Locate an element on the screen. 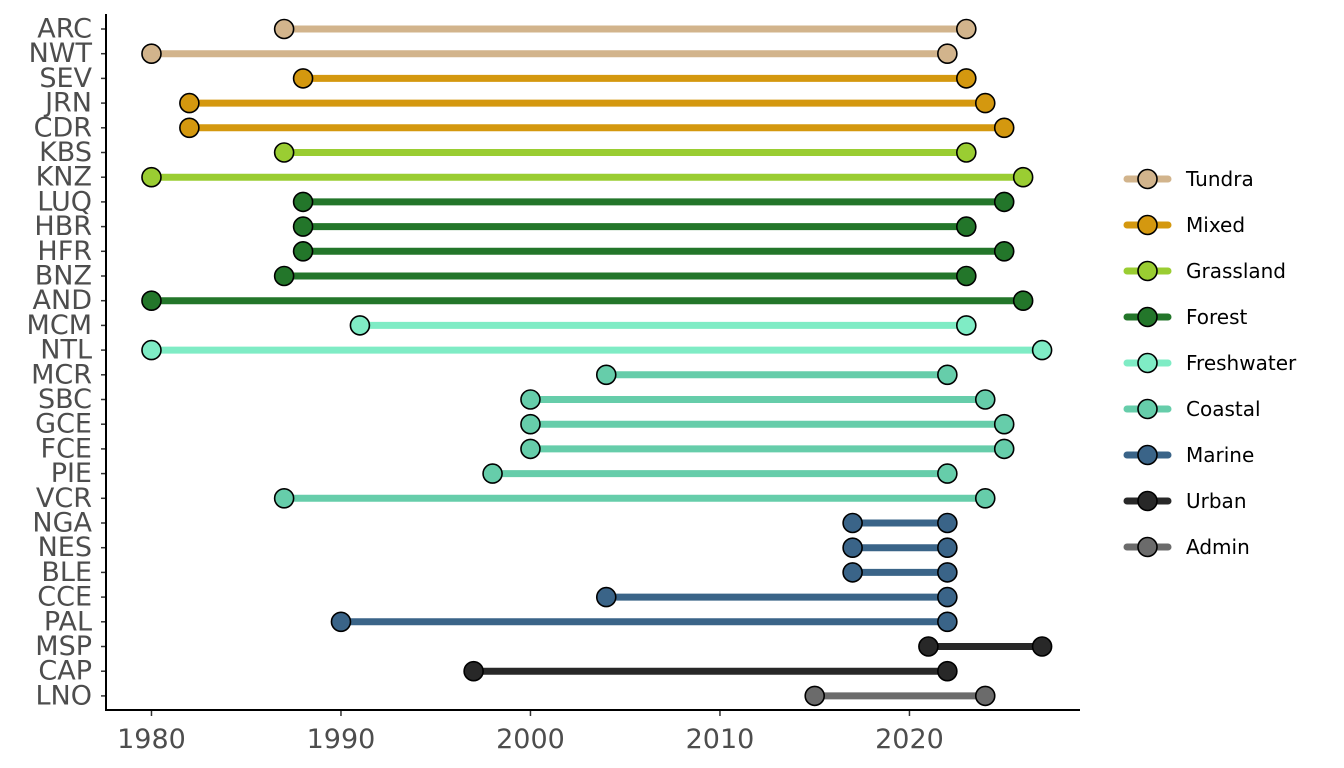 This screenshot has height=768, width=1344. legend-swatch-point-coastal is located at coordinates (1147, 409).